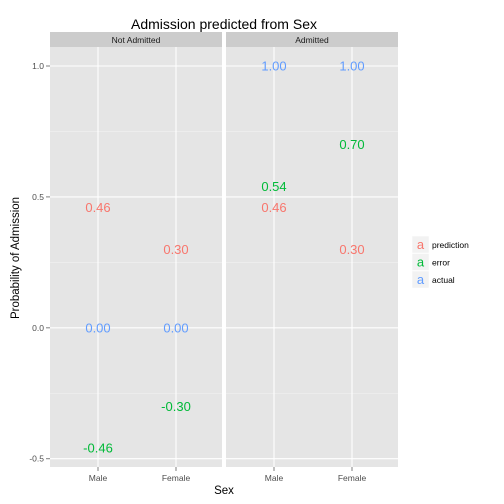 The height and width of the screenshot is (504, 504). I want to click on y-tick-label: 0.0, so click(38, 328).